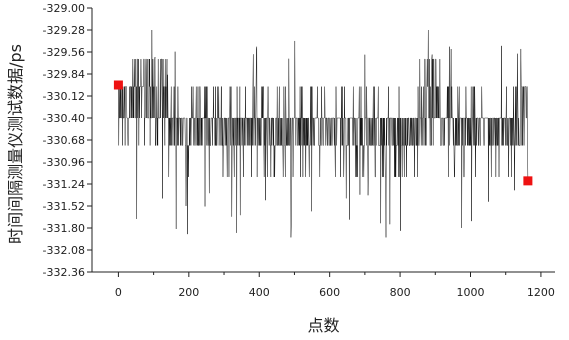 The height and width of the screenshot is (340, 569). Describe the element at coordinates (64, 8) in the screenshot. I see `y-tick-label: -329.00` at that location.